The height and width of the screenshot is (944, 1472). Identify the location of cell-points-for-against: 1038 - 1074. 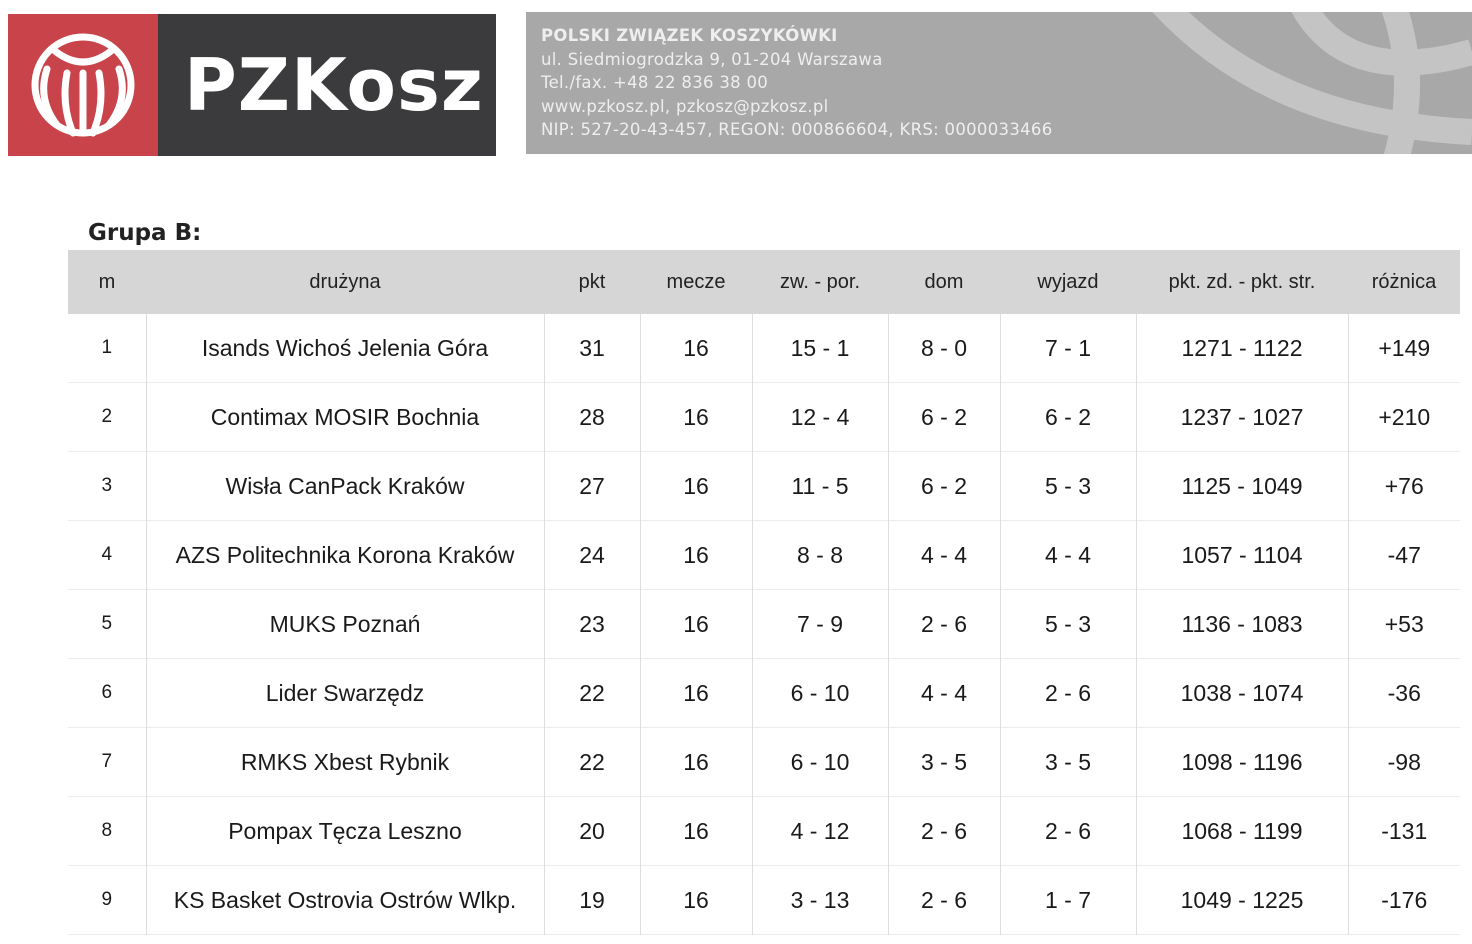
(1241, 693).